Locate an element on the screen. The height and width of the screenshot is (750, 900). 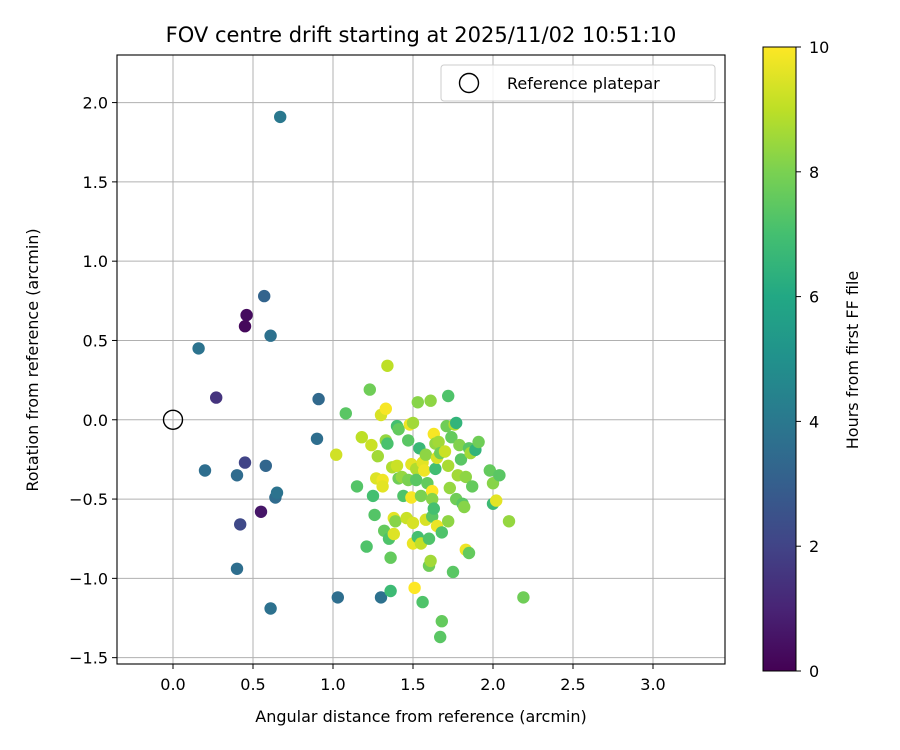
legend: Reference platepar is located at coordinates (578, 83).